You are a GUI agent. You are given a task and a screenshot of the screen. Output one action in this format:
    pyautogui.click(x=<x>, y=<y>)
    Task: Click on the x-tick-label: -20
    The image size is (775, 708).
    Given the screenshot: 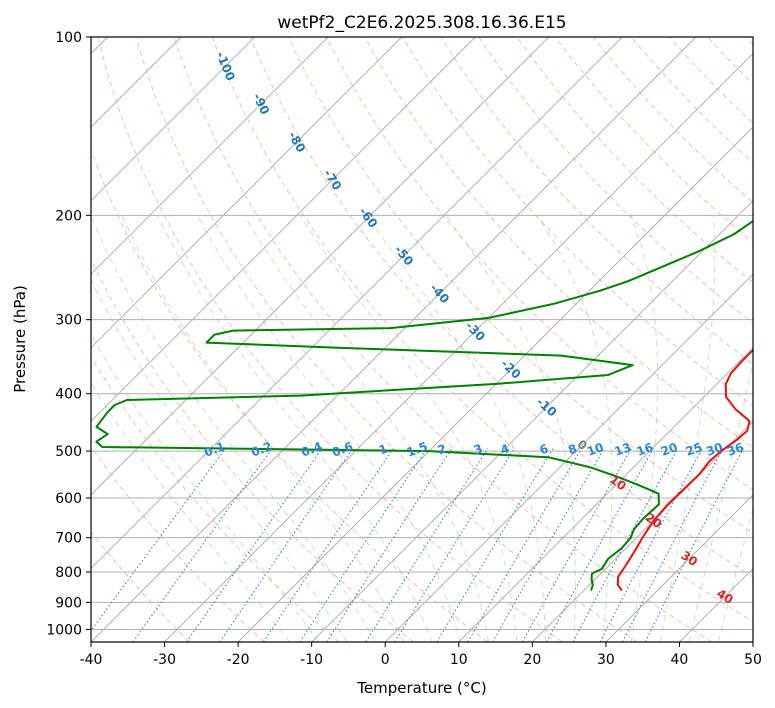 What is the action you would take?
    pyautogui.click(x=238, y=660)
    